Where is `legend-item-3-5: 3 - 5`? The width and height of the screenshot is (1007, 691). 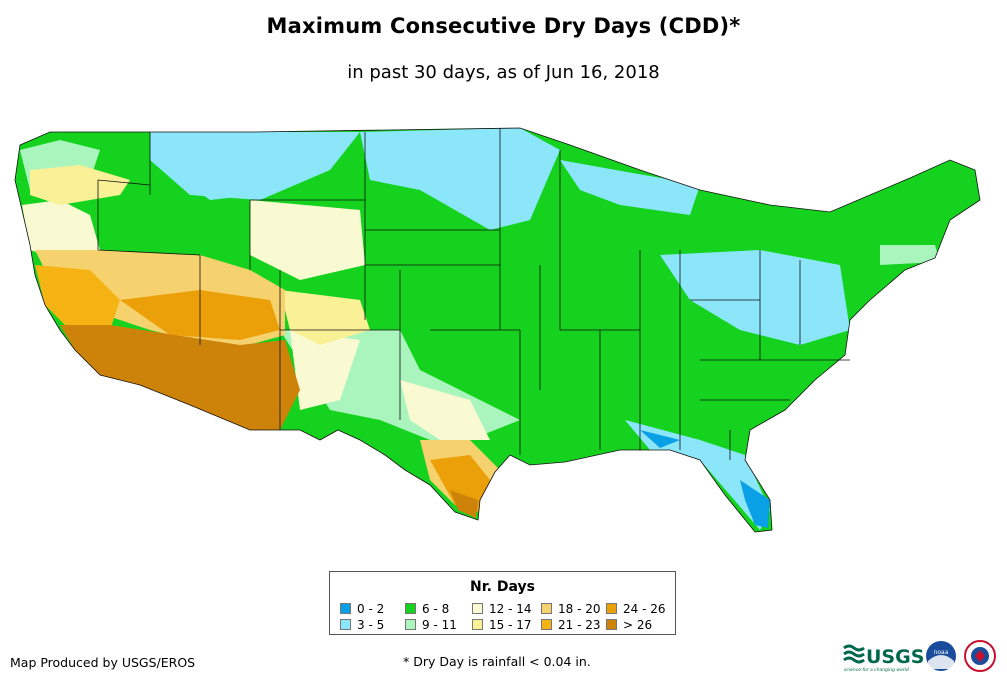 legend-item-3-5: 3 - 5 is located at coordinates (362, 625).